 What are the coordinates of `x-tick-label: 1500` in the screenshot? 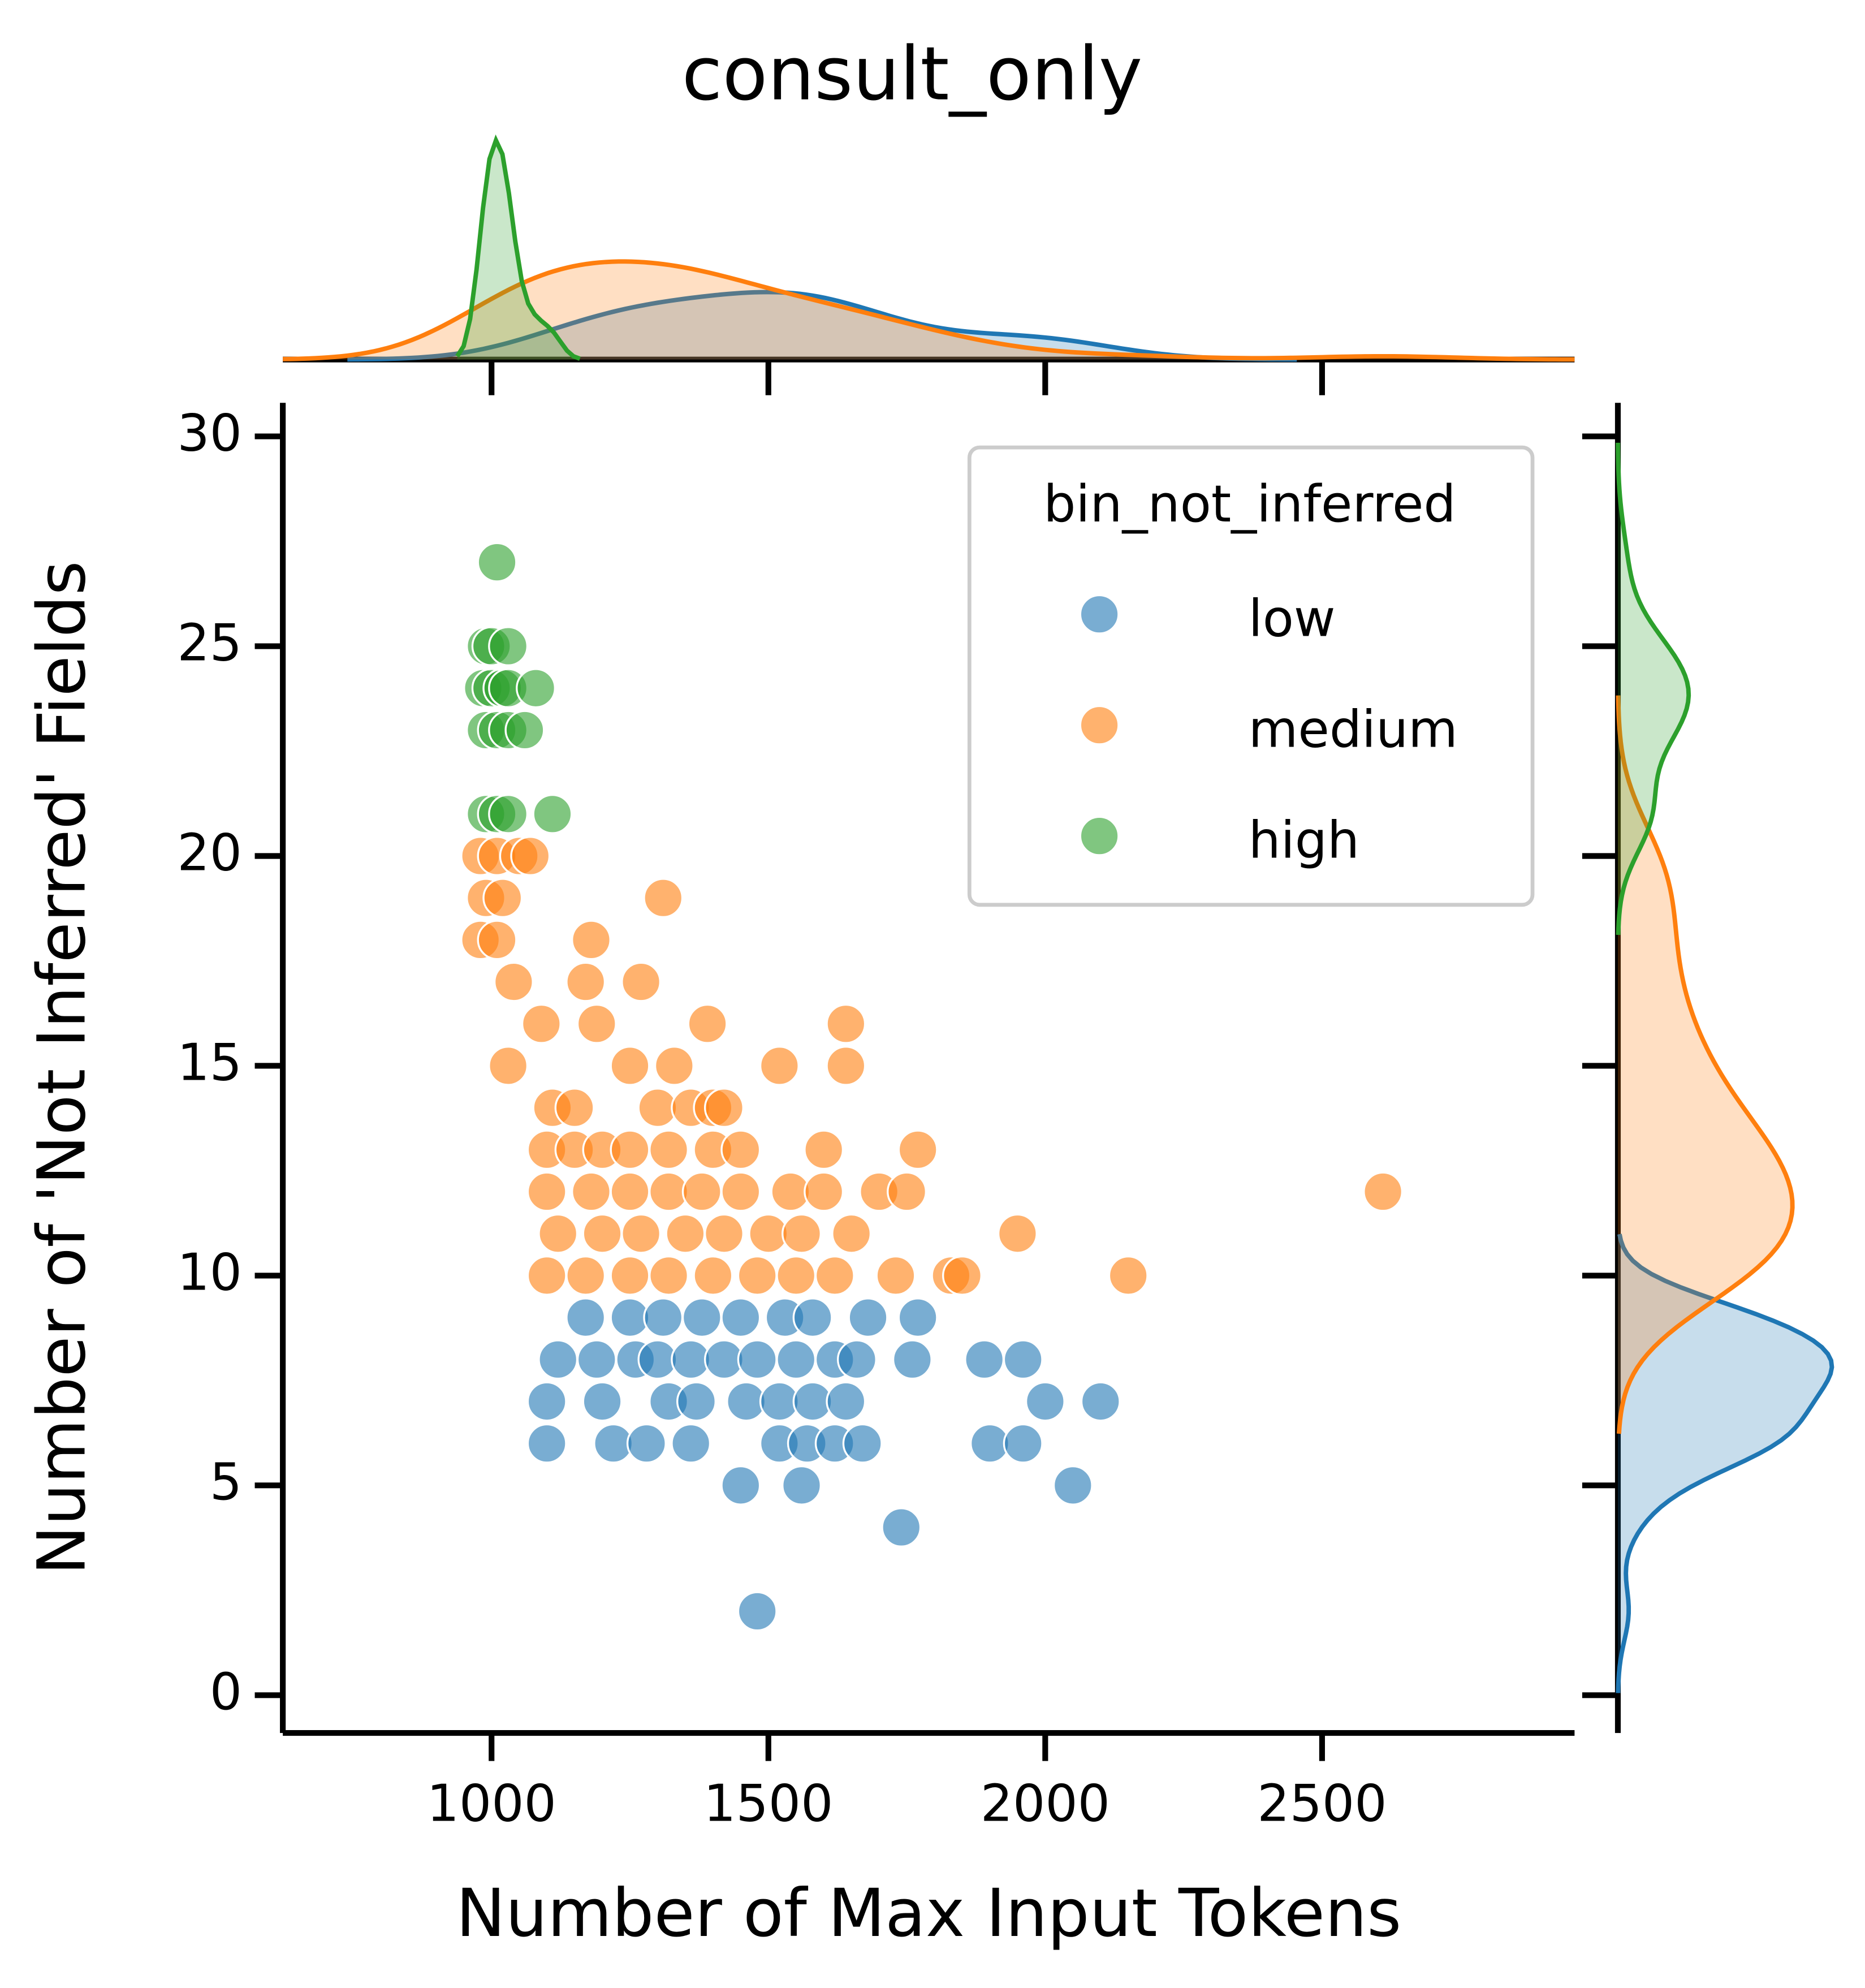 It's located at (768, 1804).